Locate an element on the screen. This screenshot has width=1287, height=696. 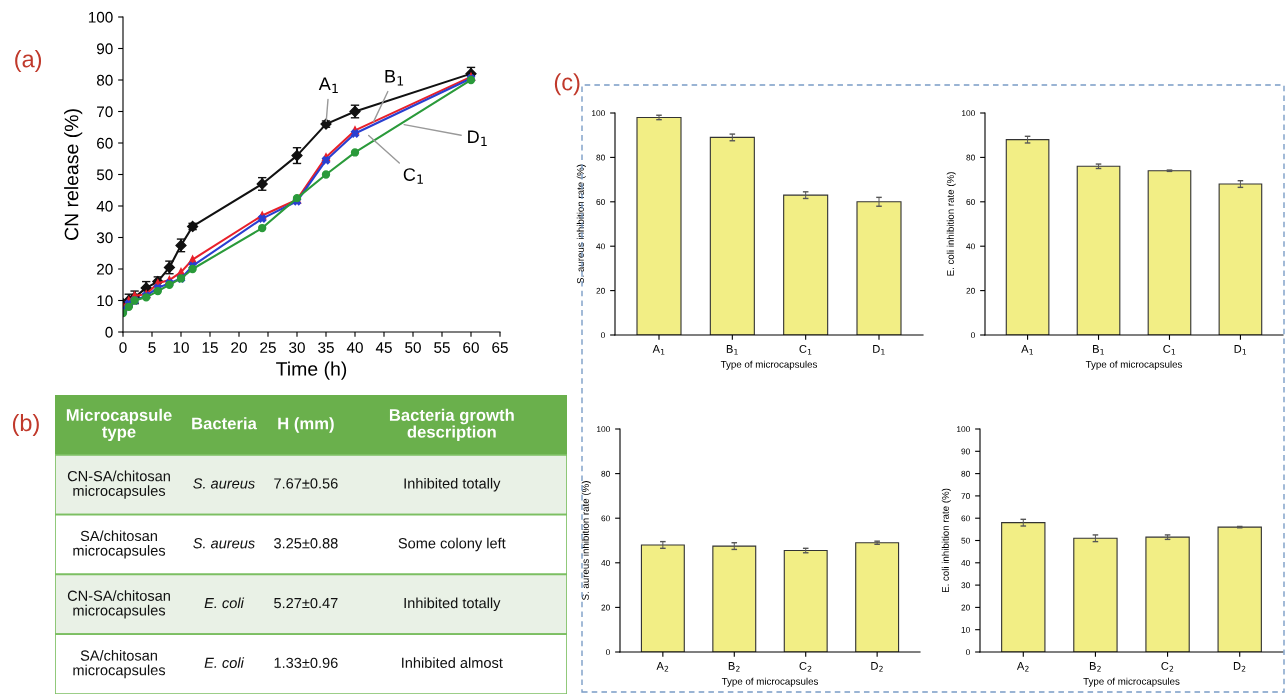
text: Inhibited almost is located at coordinates (452, 663).